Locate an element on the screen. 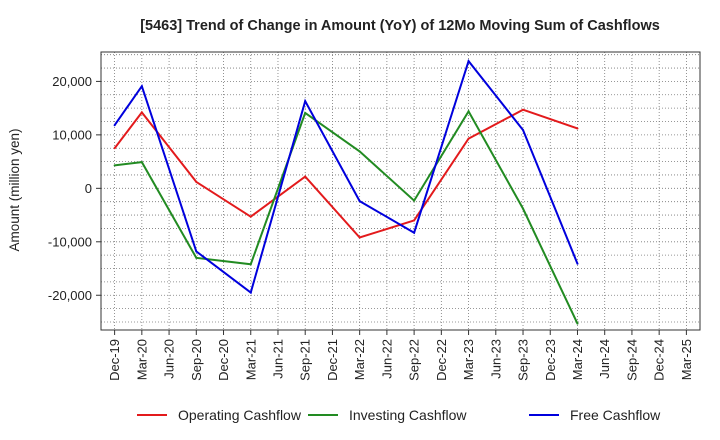  x-tick-label: Dec-23 is located at coordinates (550, 360).